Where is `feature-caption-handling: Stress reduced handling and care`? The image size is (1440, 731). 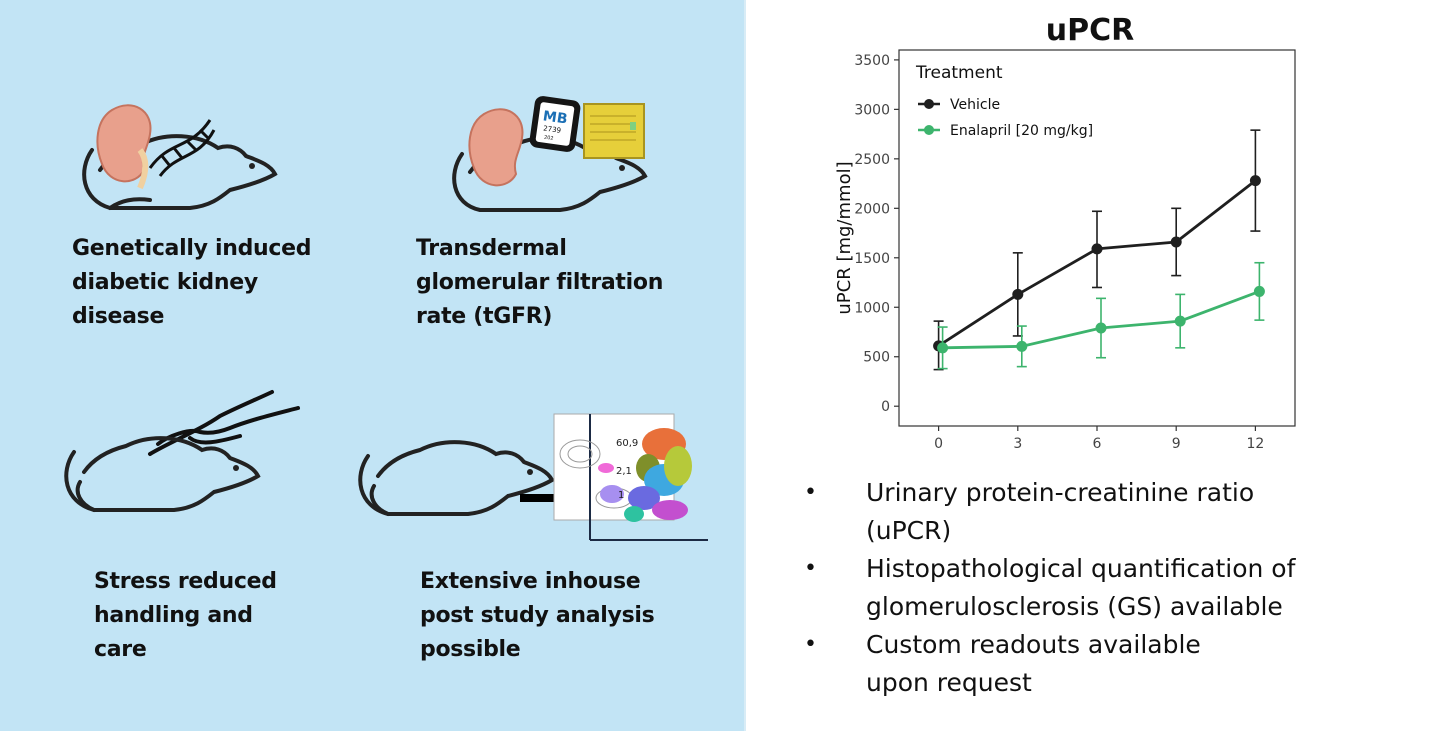 feature-caption-handling: Stress reduced handling and care is located at coordinates (185, 615).